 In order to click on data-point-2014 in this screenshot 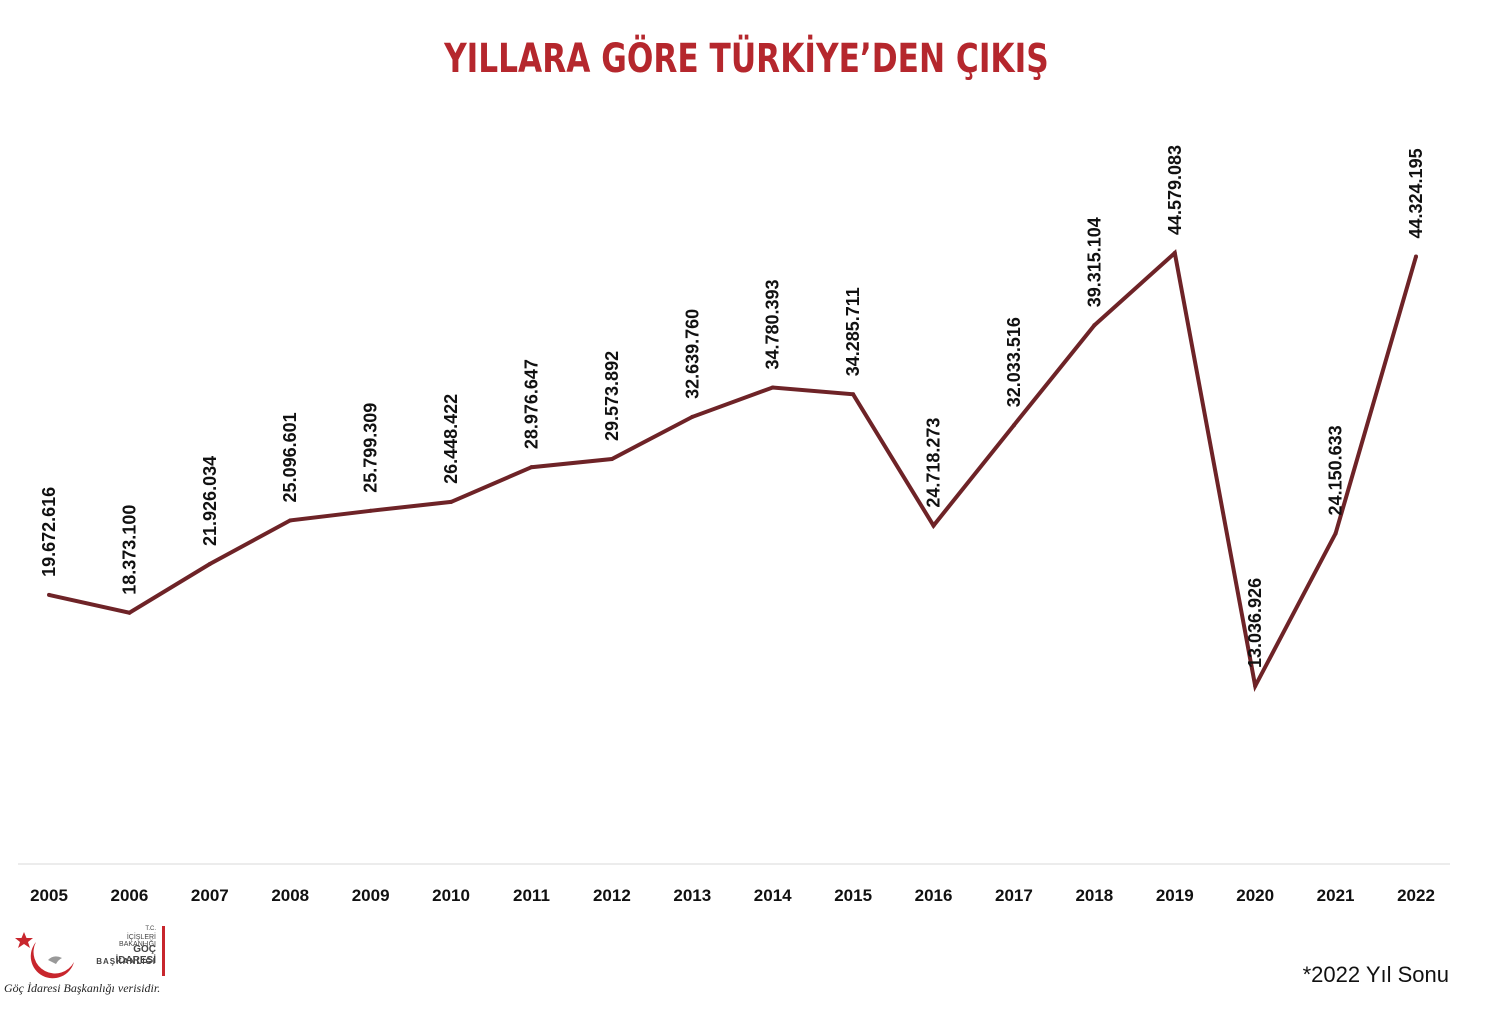, I will do `click(772, 387)`.